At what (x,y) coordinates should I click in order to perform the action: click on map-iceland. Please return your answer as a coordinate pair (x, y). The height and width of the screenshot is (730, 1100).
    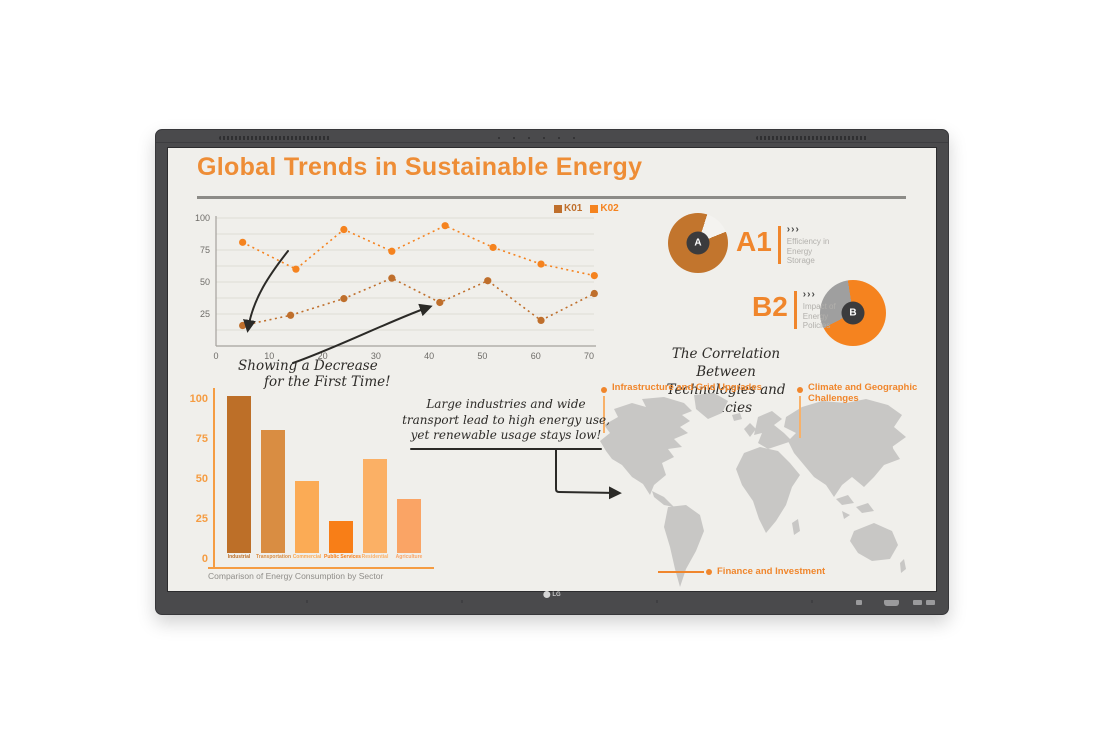
    Looking at the image, I should click on (737, 417).